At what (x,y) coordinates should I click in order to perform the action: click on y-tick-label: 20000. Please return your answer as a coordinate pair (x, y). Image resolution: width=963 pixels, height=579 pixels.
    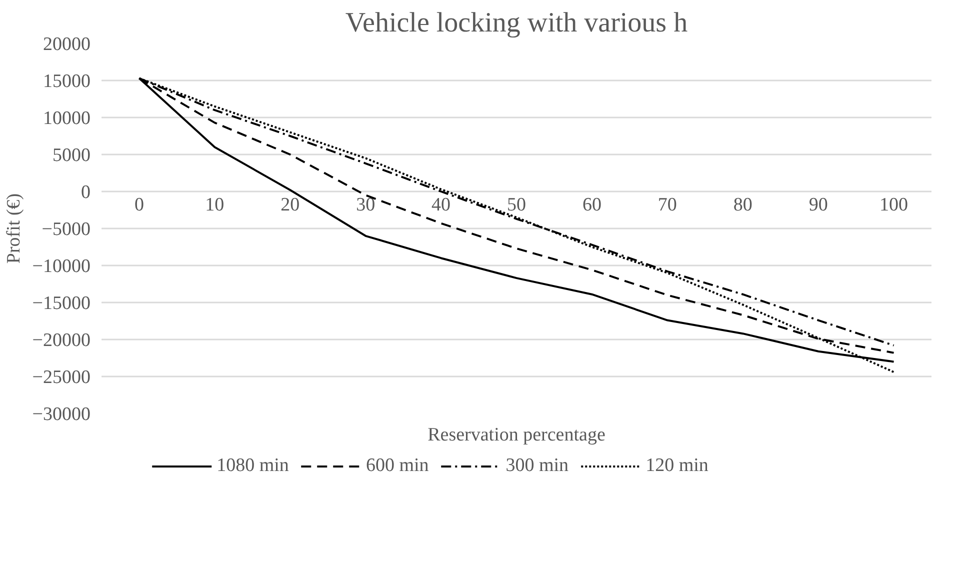
    Looking at the image, I should click on (66, 44).